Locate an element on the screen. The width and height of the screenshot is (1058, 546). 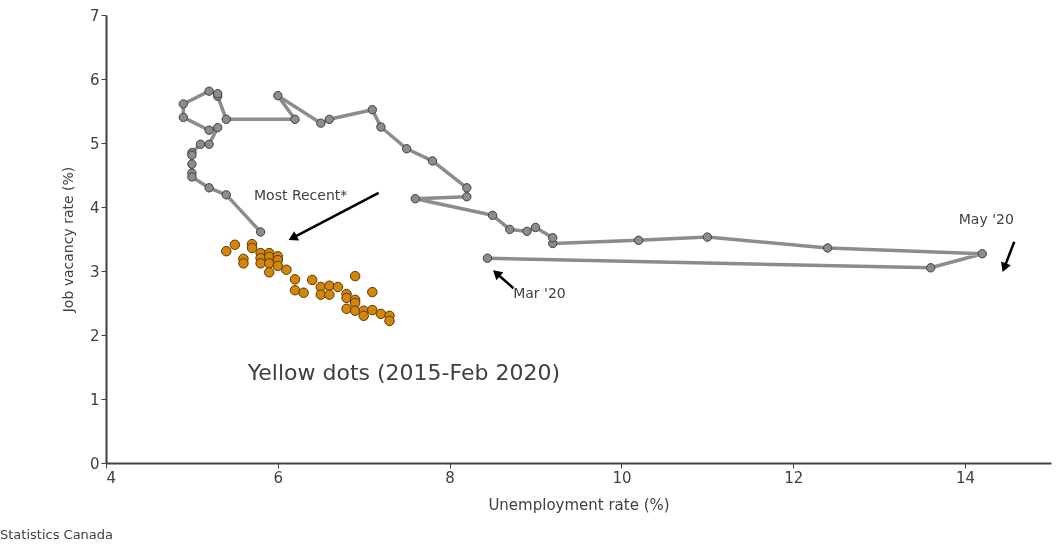
x-tick-label: 10 is located at coordinates (622, 477).